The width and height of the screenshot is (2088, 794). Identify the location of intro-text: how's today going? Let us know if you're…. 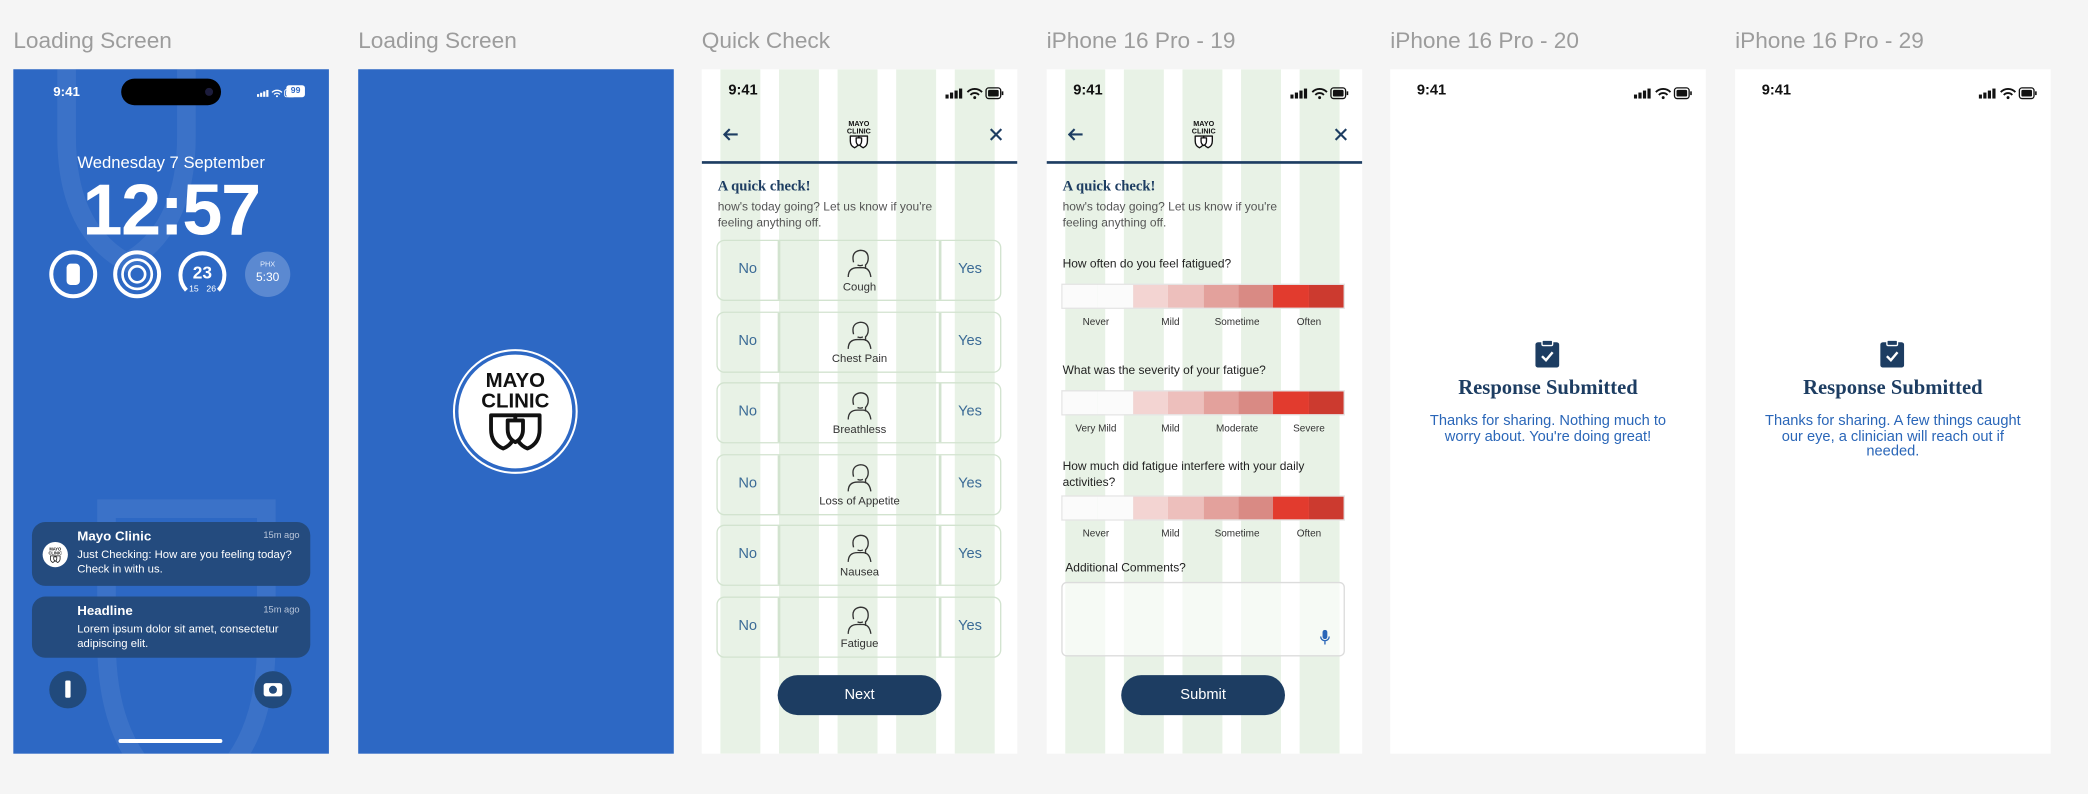
(825, 214).